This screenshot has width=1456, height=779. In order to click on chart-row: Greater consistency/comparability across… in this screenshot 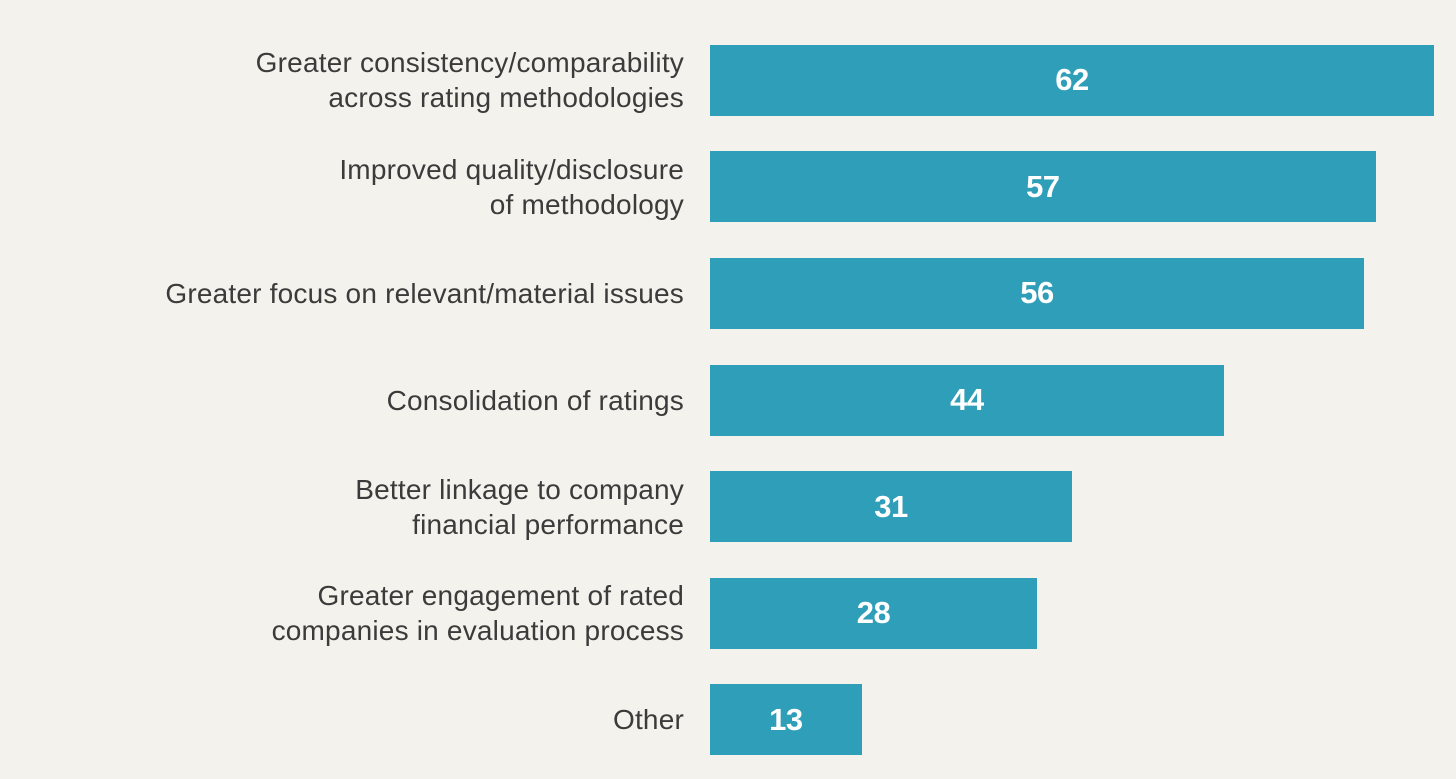, I will do `click(728, 80)`.